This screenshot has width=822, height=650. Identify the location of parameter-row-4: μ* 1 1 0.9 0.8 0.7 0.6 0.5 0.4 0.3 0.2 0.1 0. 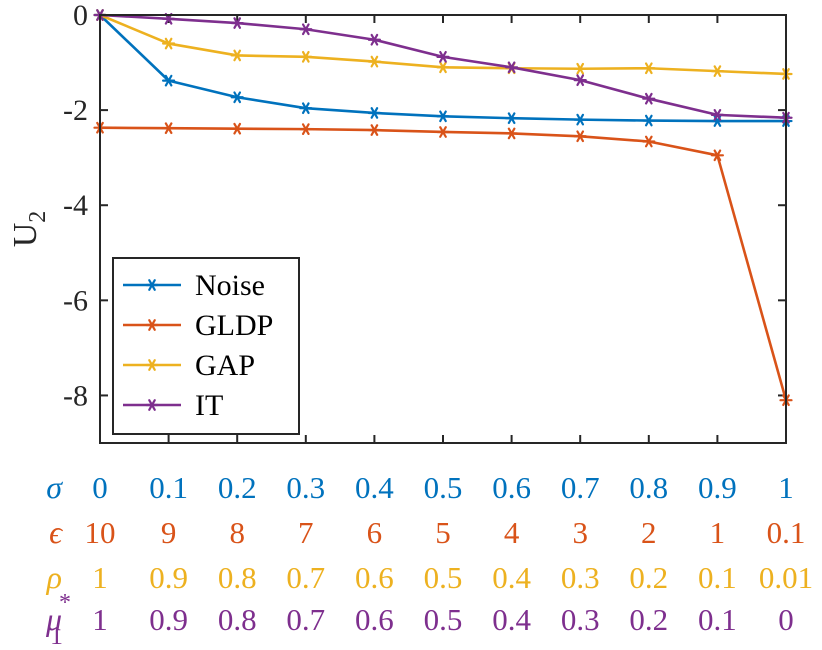
(419, 620).